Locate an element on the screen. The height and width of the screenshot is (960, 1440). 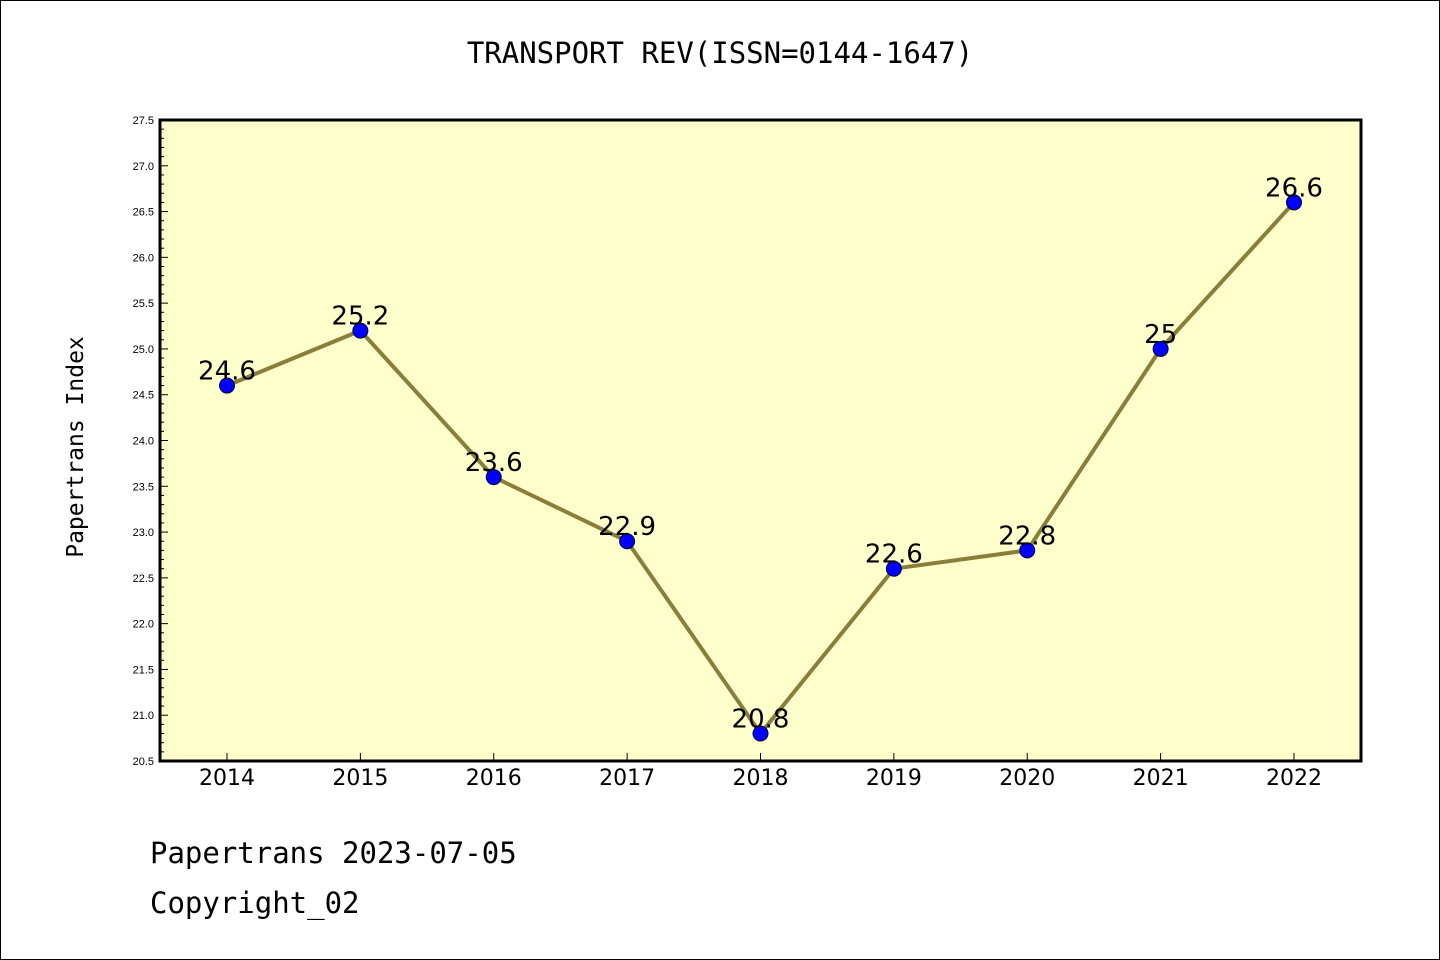
y-tick-label: 25.0 is located at coordinates (143, 350).